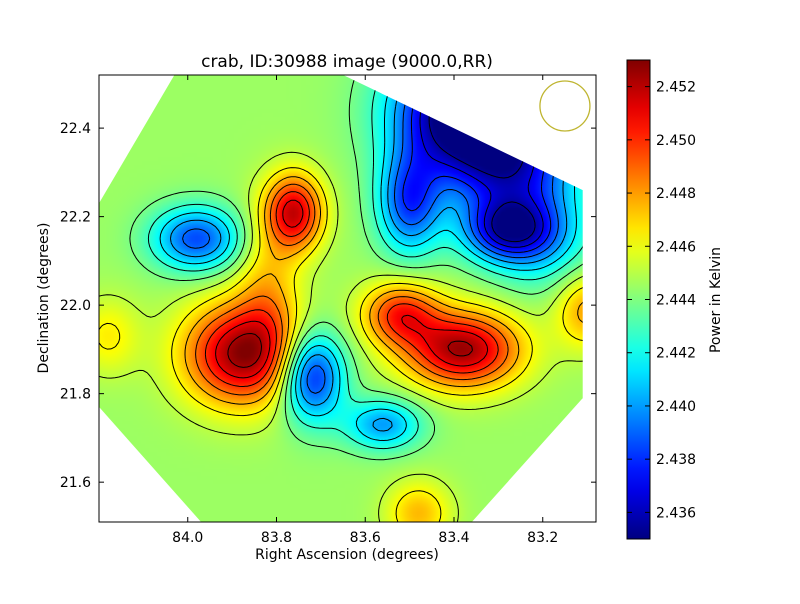  What do you see at coordinates (676, 88) in the screenshot?
I see `colorbar-tick-label: 2.452` at bounding box center [676, 88].